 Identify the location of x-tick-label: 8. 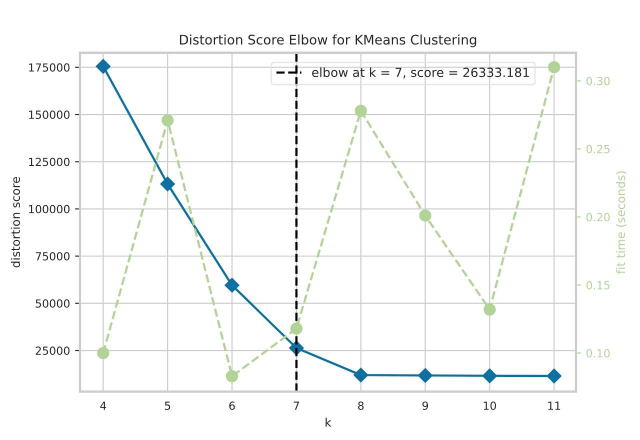
(361, 406).